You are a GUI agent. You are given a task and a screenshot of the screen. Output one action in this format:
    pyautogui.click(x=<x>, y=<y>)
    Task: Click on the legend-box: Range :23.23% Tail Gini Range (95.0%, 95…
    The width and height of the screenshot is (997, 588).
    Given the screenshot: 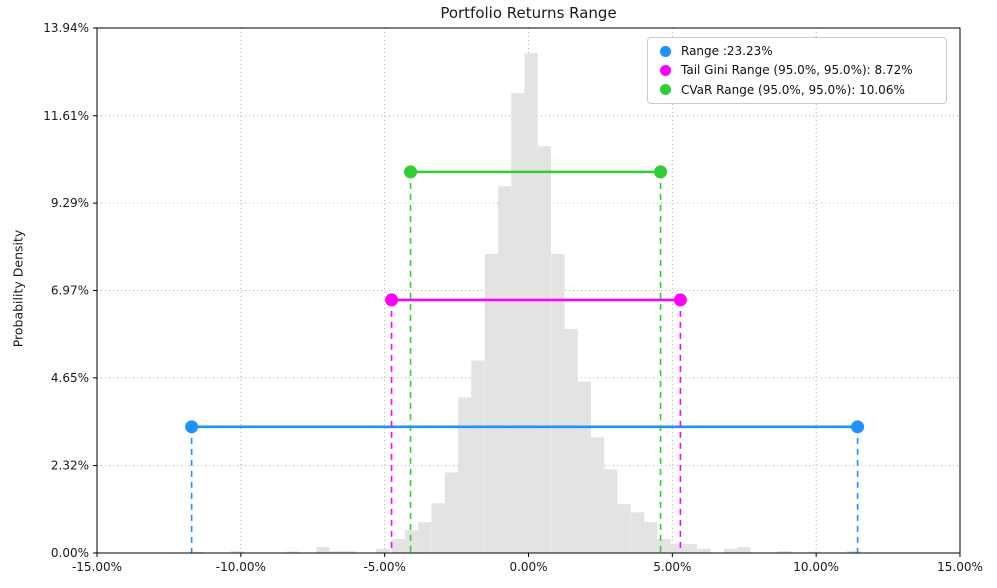 What is the action you would take?
    pyautogui.click(x=797, y=70)
    